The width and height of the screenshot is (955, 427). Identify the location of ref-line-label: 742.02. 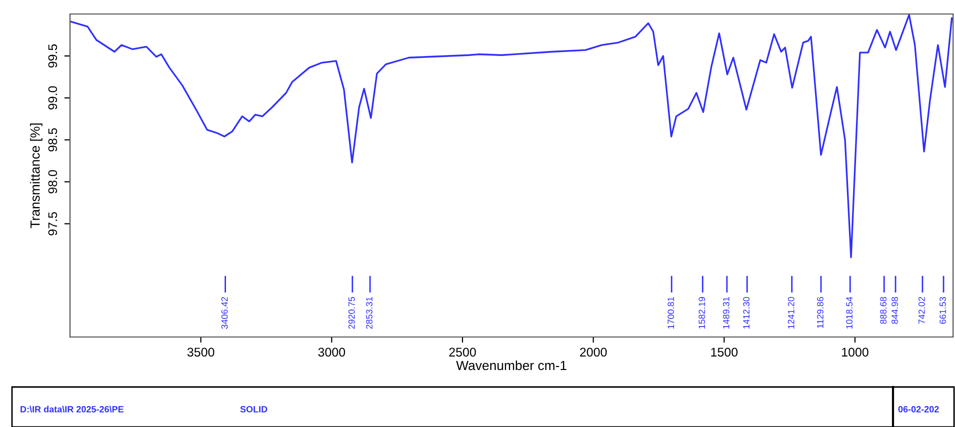
(921, 310).